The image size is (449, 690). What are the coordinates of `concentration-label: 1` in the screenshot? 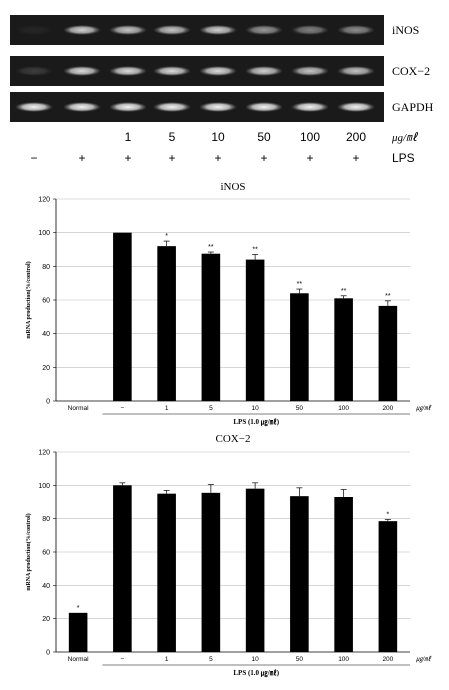 It's located at (128, 137).